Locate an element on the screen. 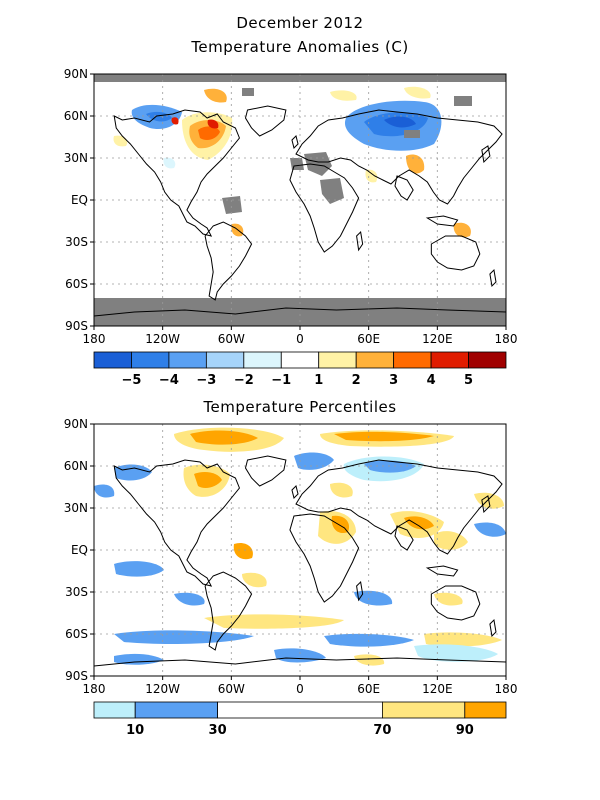 Image resolution: width=600 pixels, height=800 pixels. percentile-lon-label: 60E is located at coordinates (368, 689).